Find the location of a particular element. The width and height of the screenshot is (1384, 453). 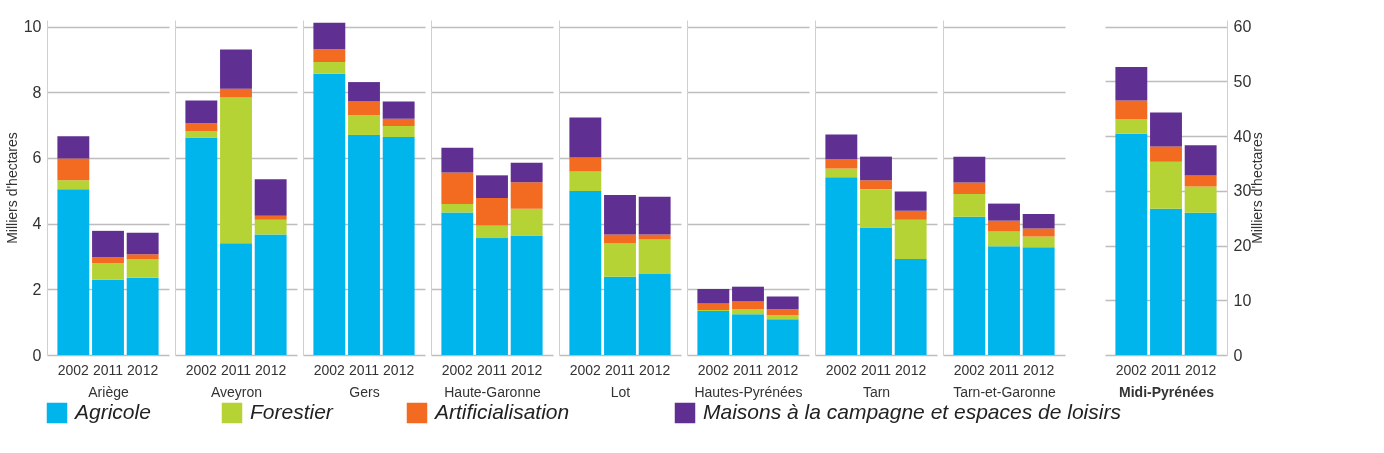

y2-tick-label: 30 is located at coordinates (1242, 191).